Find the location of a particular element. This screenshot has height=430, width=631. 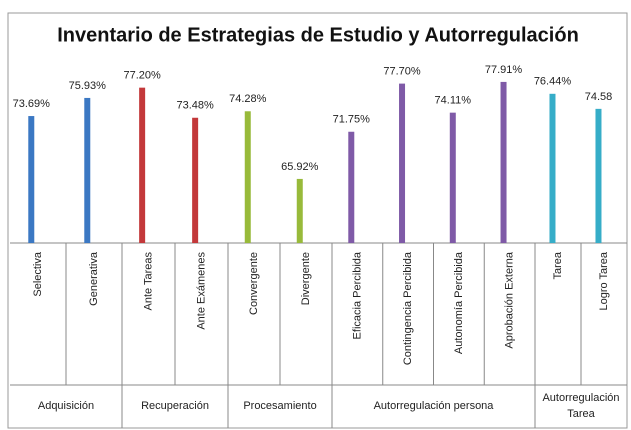

value-label: 76.44% is located at coordinates (553, 82).